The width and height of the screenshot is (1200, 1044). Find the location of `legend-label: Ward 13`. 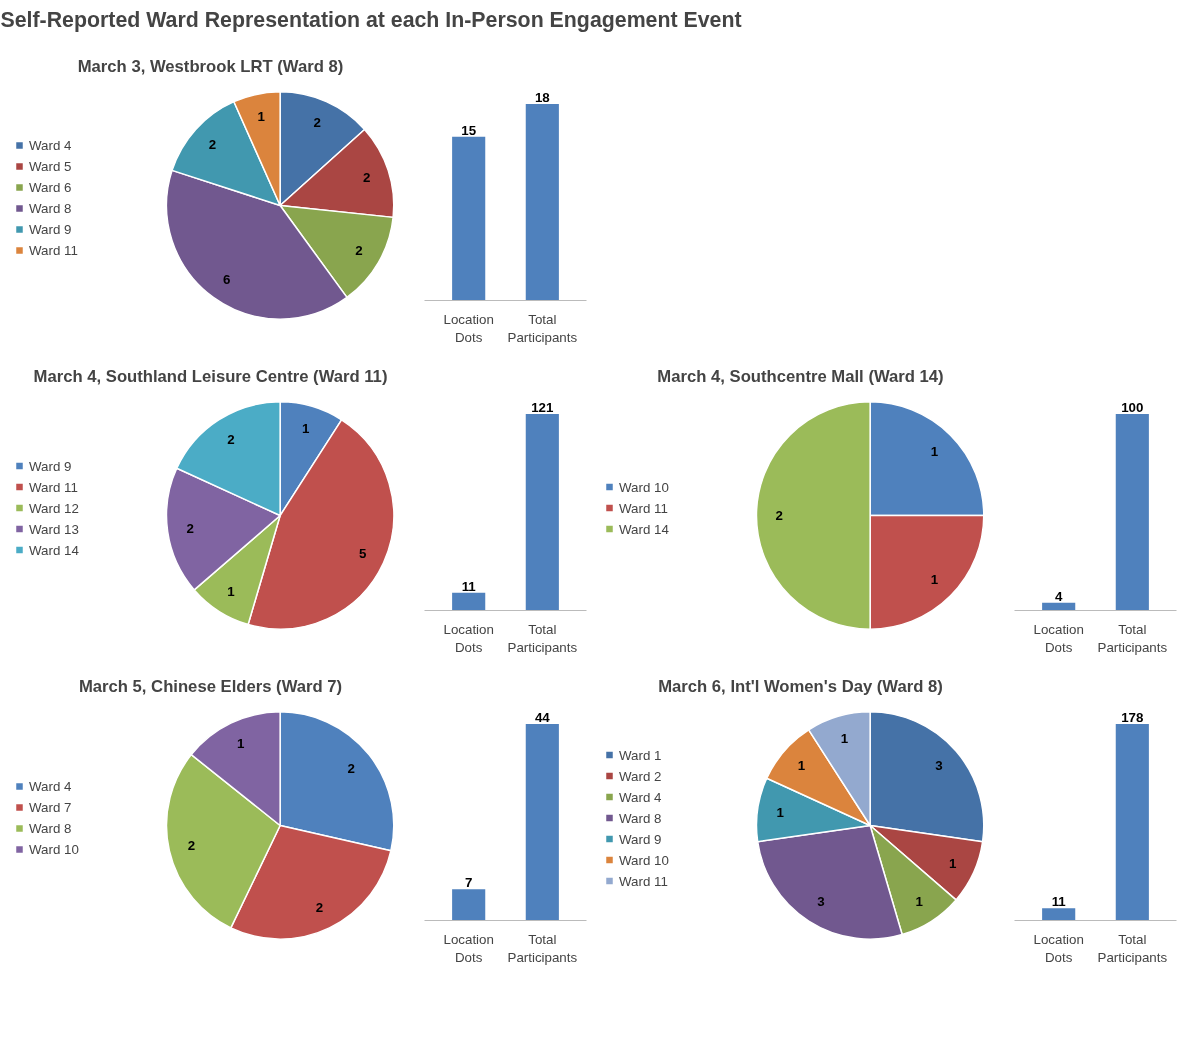

legend-label: Ward 13 is located at coordinates (54, 529).